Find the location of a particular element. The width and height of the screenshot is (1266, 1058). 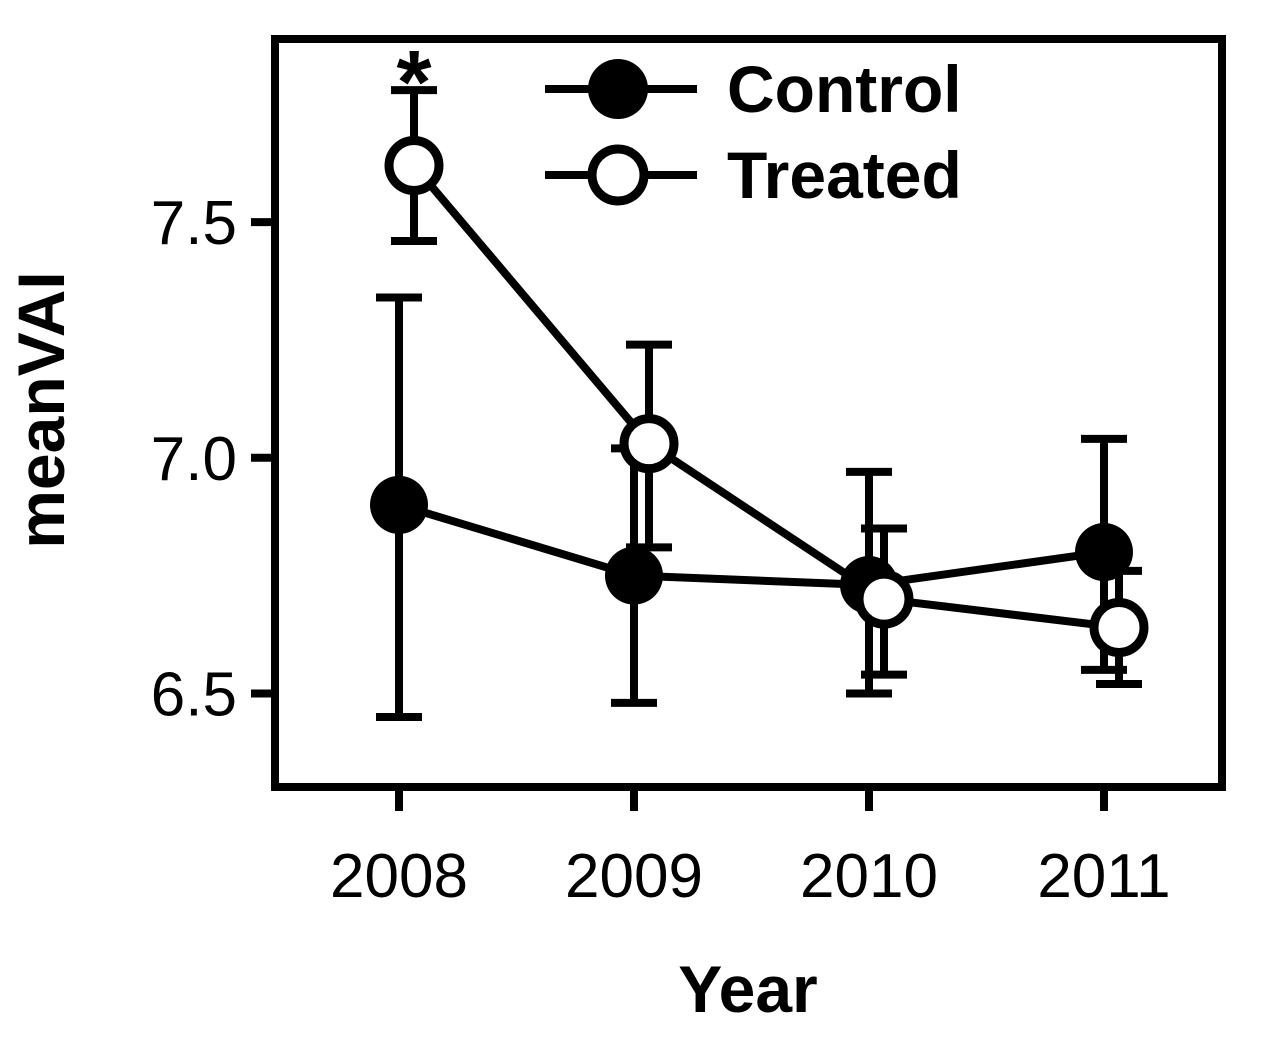

point-treated-2008 is located at coordinates (414, 166).